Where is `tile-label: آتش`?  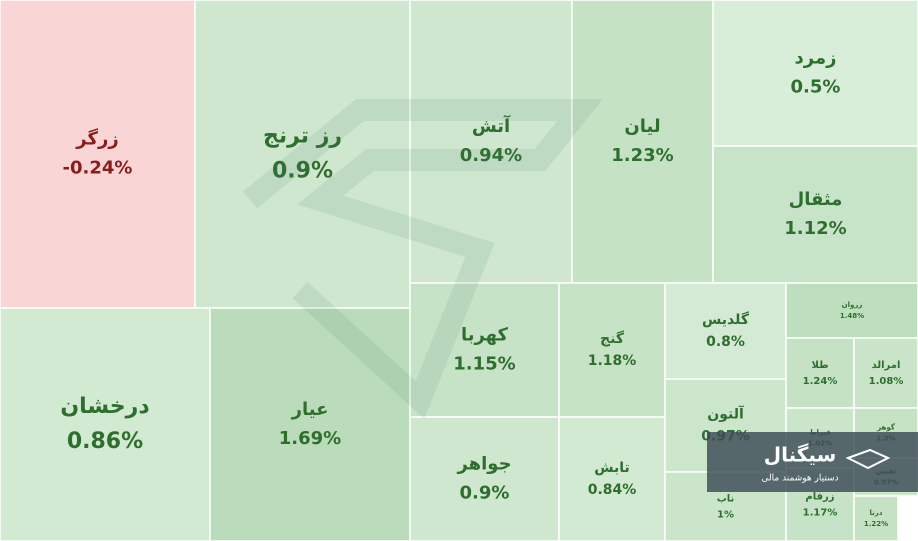 tile-label: آتش is located at coordinates (491, 125).